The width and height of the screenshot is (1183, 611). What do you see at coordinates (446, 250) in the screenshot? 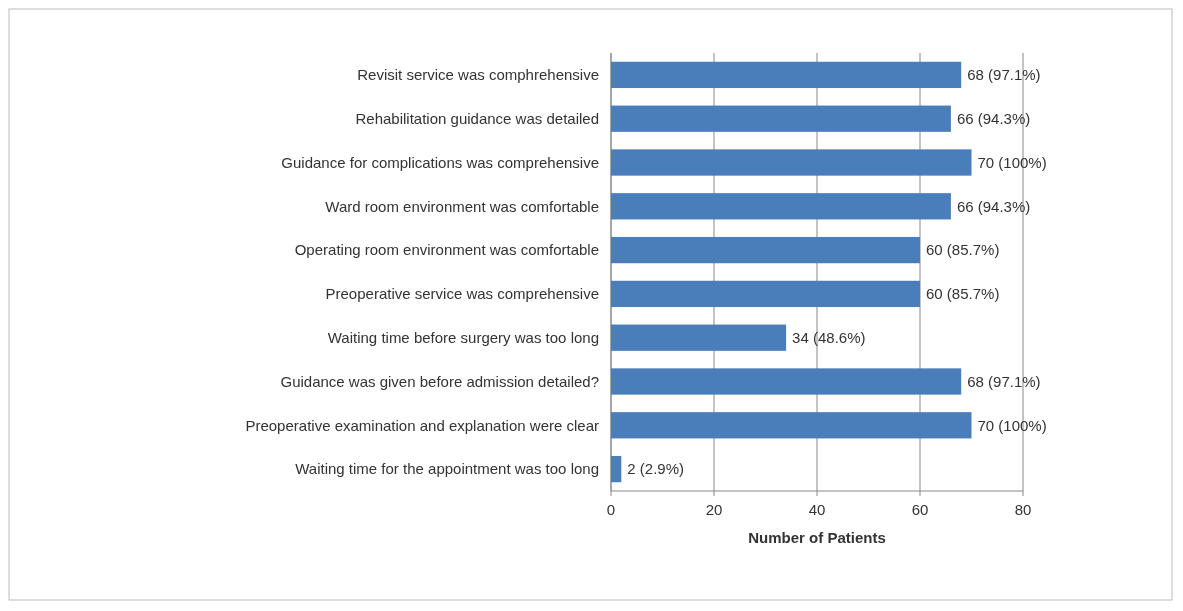
I see `y-tick-label: Operating room environment was comfortable` at bounding box center [446, 250].